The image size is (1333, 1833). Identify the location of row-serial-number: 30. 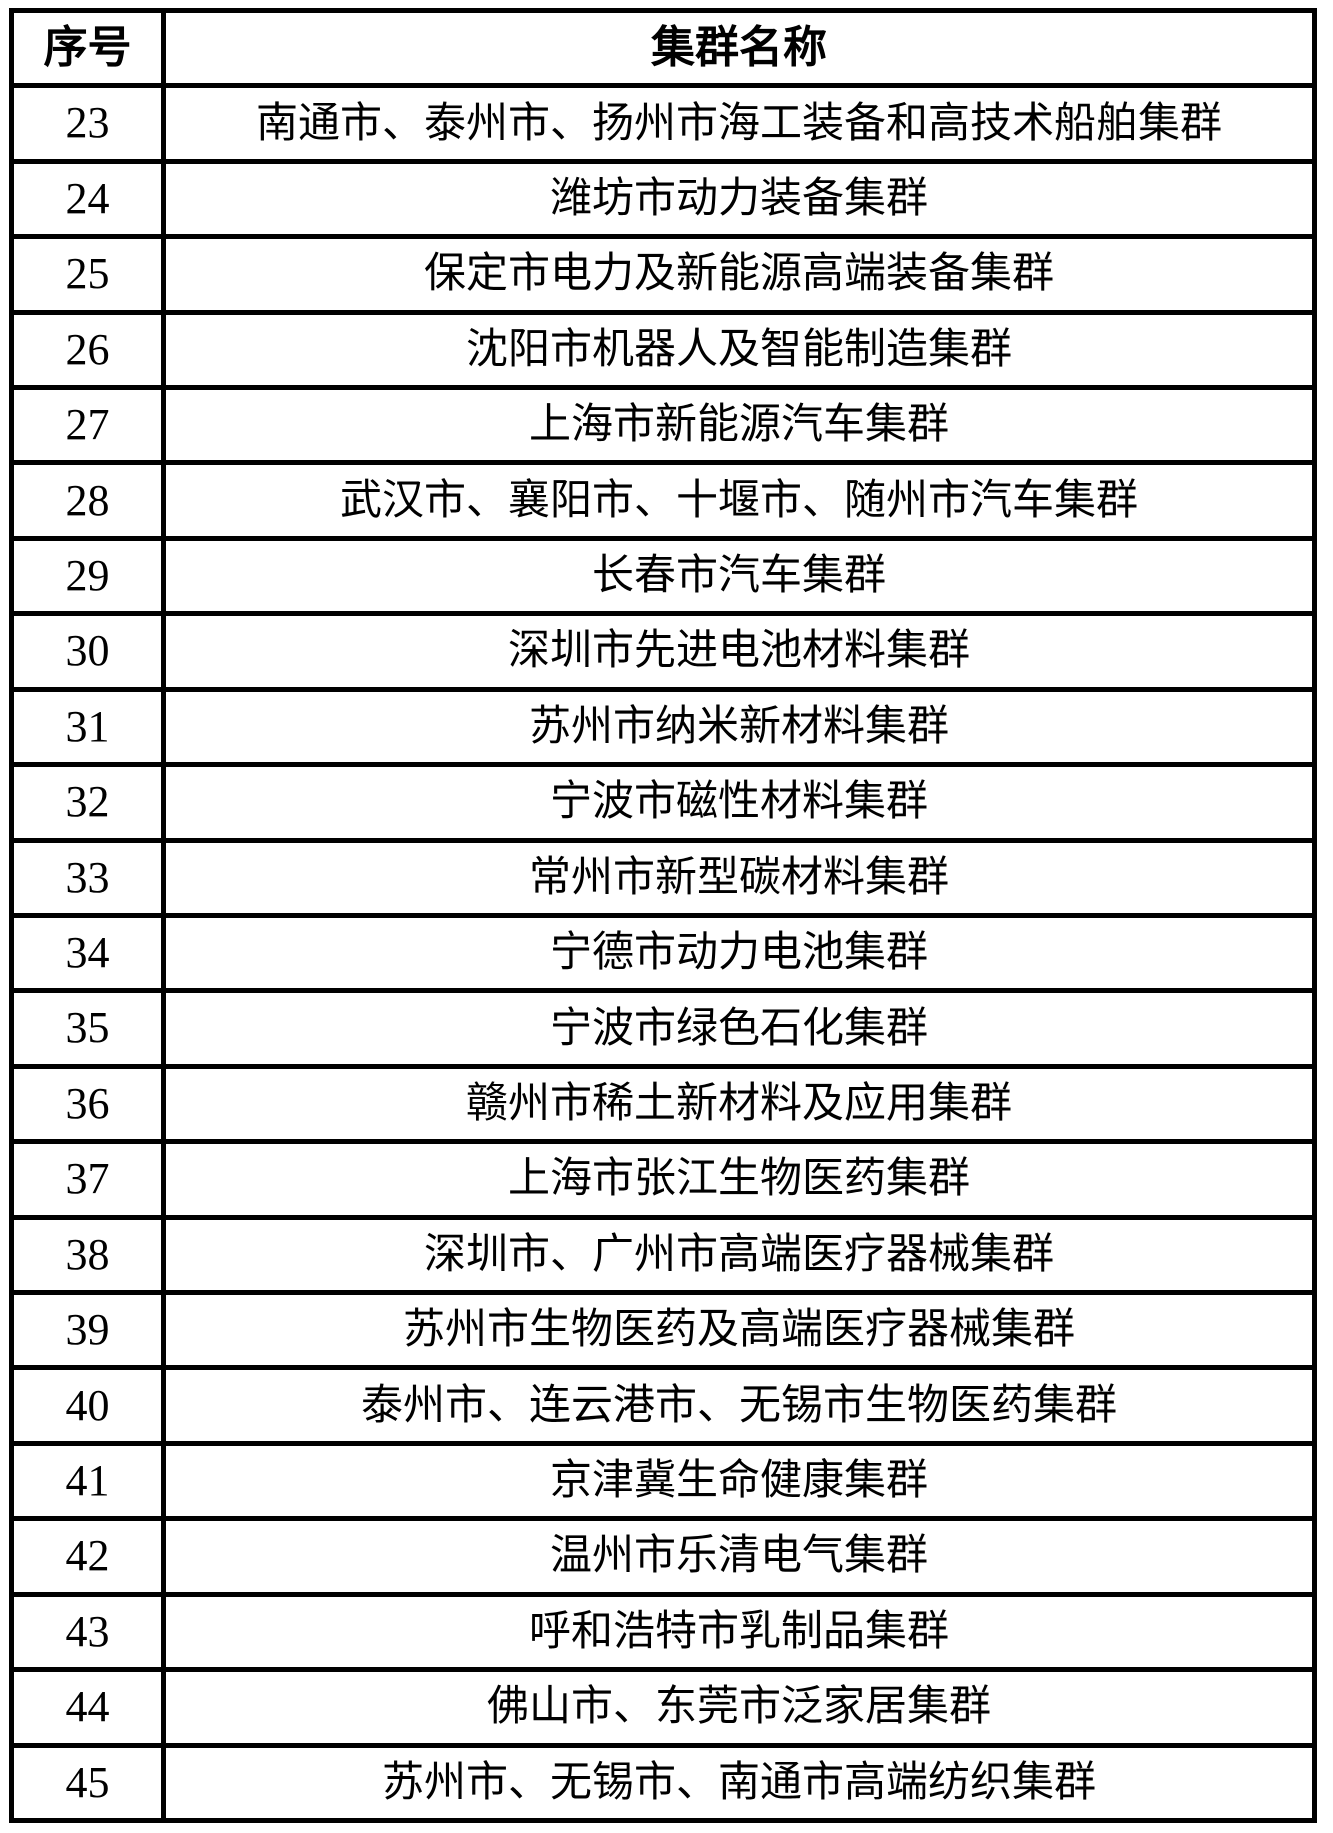
(90, 654).